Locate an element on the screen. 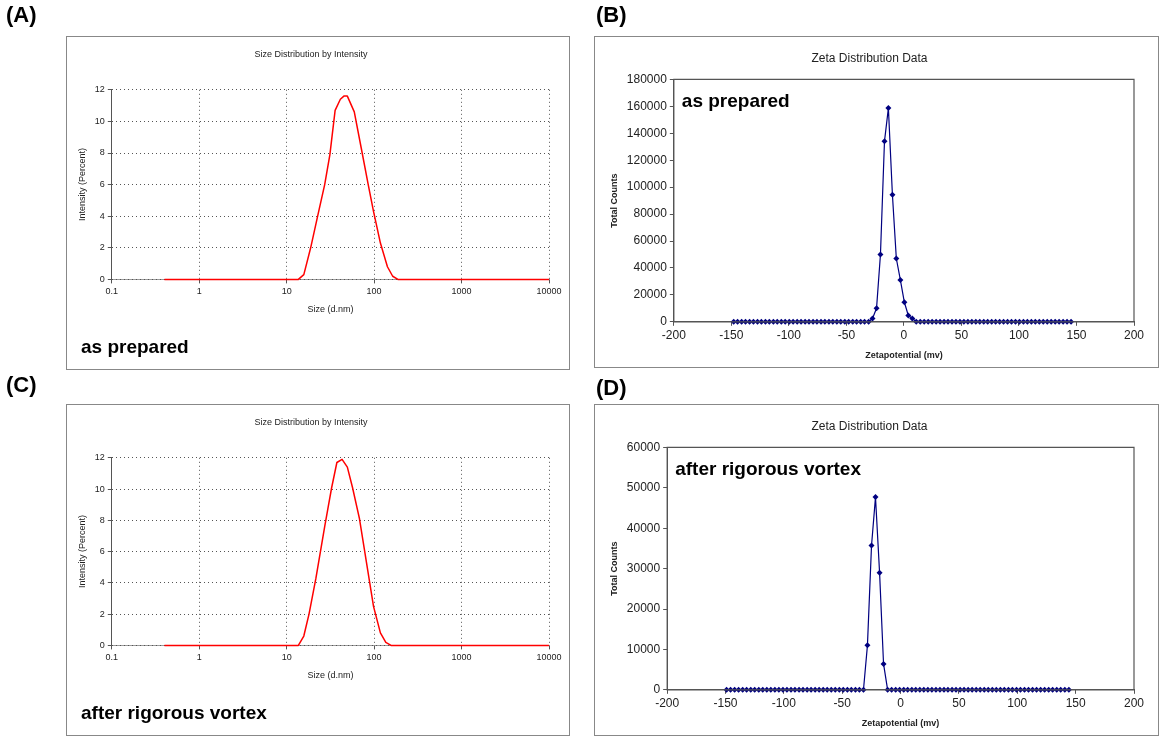 The width and height of the screenshot is (1159, 736). y-tick-label: 180000 is located at coordinates (647, 78).